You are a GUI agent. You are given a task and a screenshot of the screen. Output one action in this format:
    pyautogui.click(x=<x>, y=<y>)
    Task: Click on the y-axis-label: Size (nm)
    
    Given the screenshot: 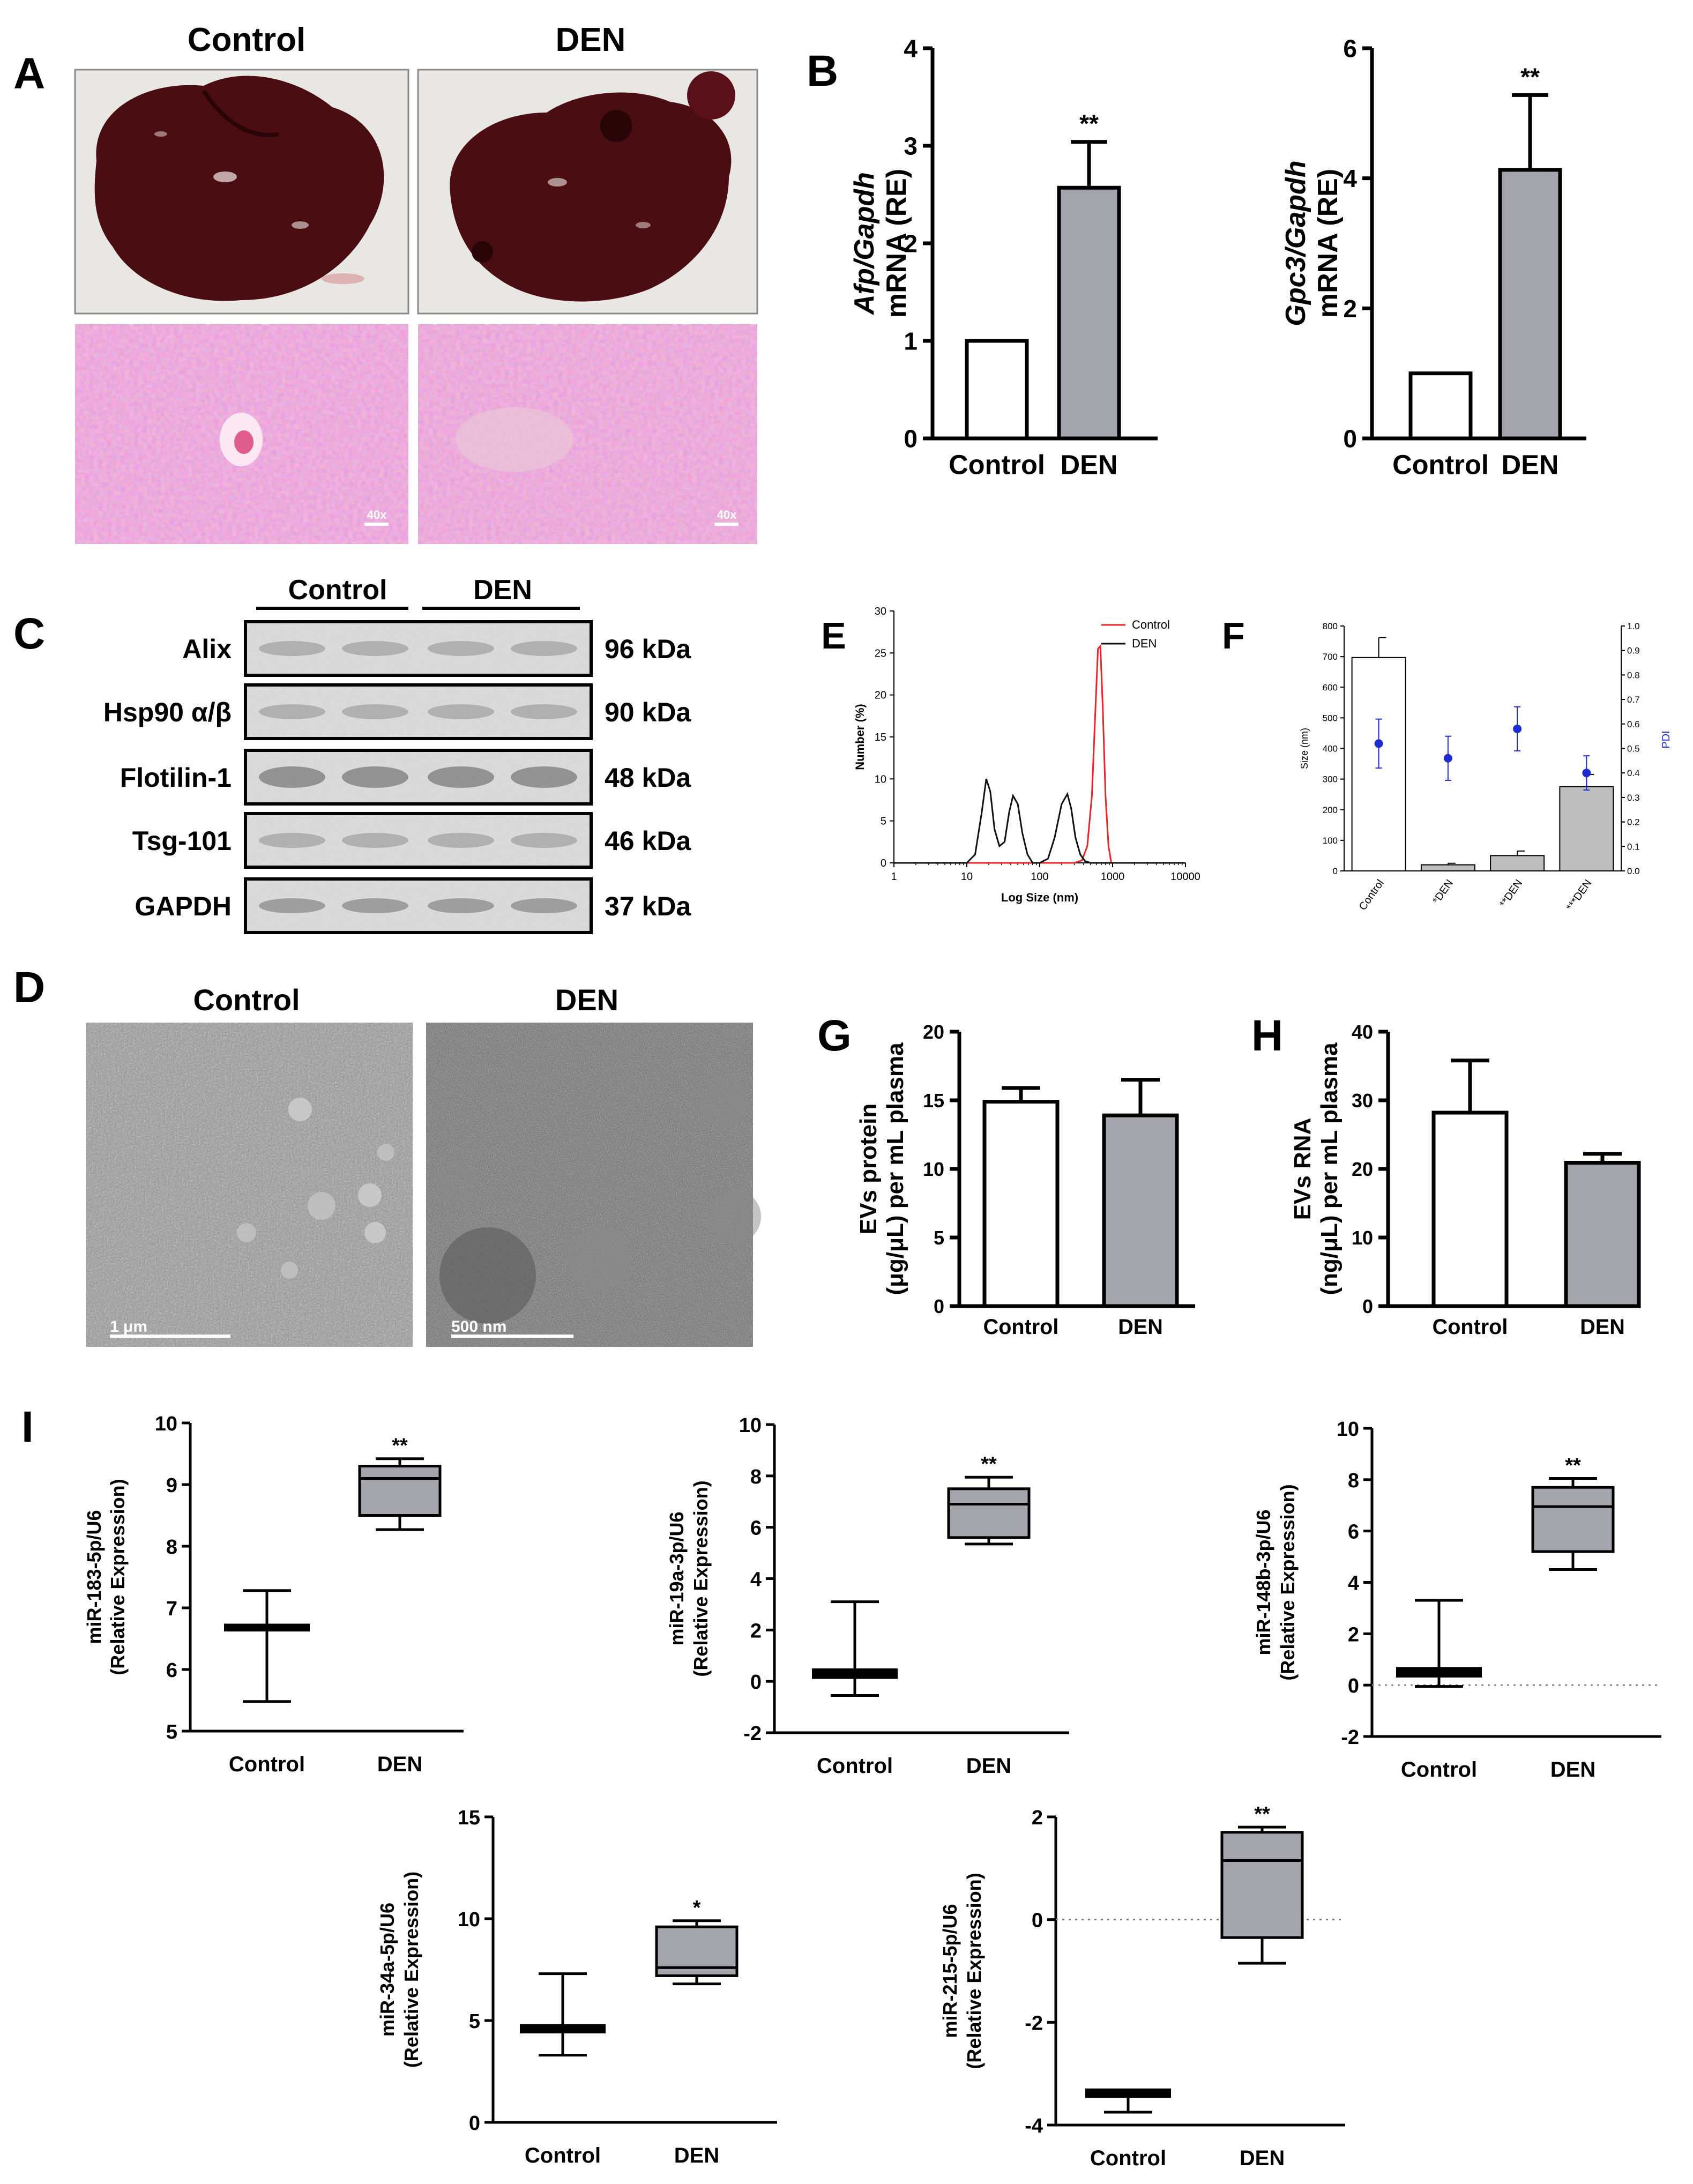 What is the action you would take?
    pyautogui.click(x=1304, y=748)
    